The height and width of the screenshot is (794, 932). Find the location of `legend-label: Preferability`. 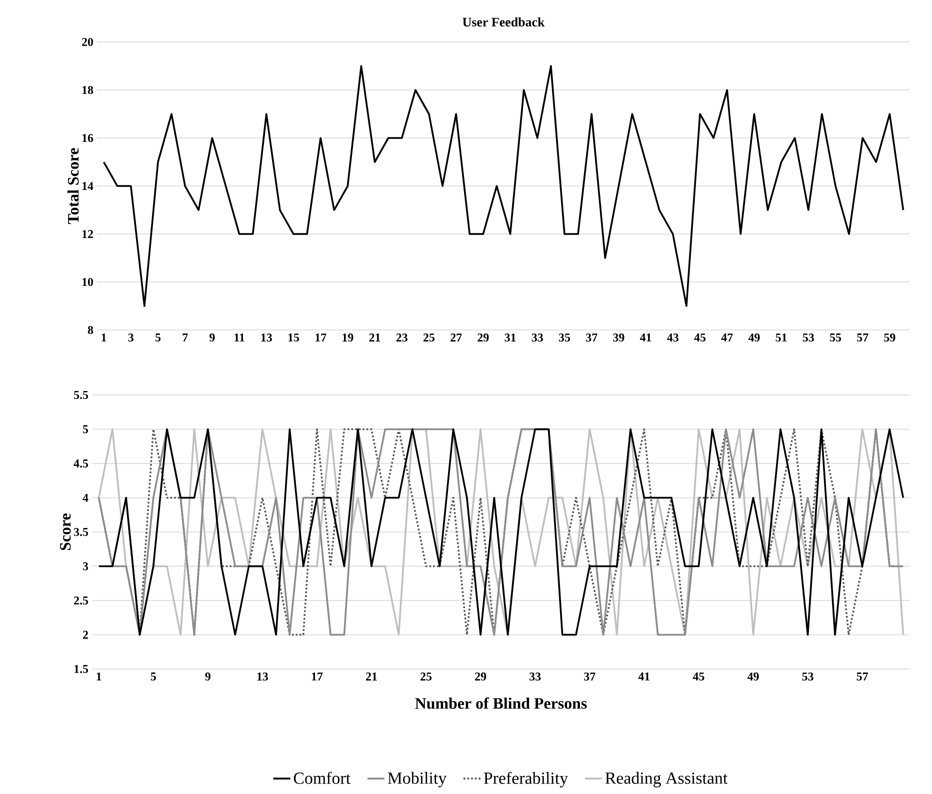

legend-label: Preferability is located at coordinates (526, 780).